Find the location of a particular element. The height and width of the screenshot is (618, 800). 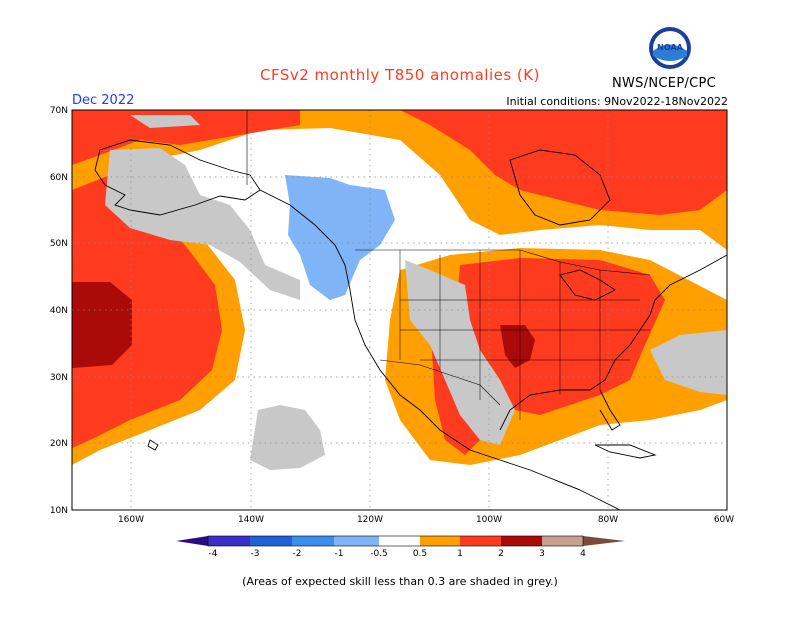

lowskill-pacific-north is located at coordinates (202, 224).